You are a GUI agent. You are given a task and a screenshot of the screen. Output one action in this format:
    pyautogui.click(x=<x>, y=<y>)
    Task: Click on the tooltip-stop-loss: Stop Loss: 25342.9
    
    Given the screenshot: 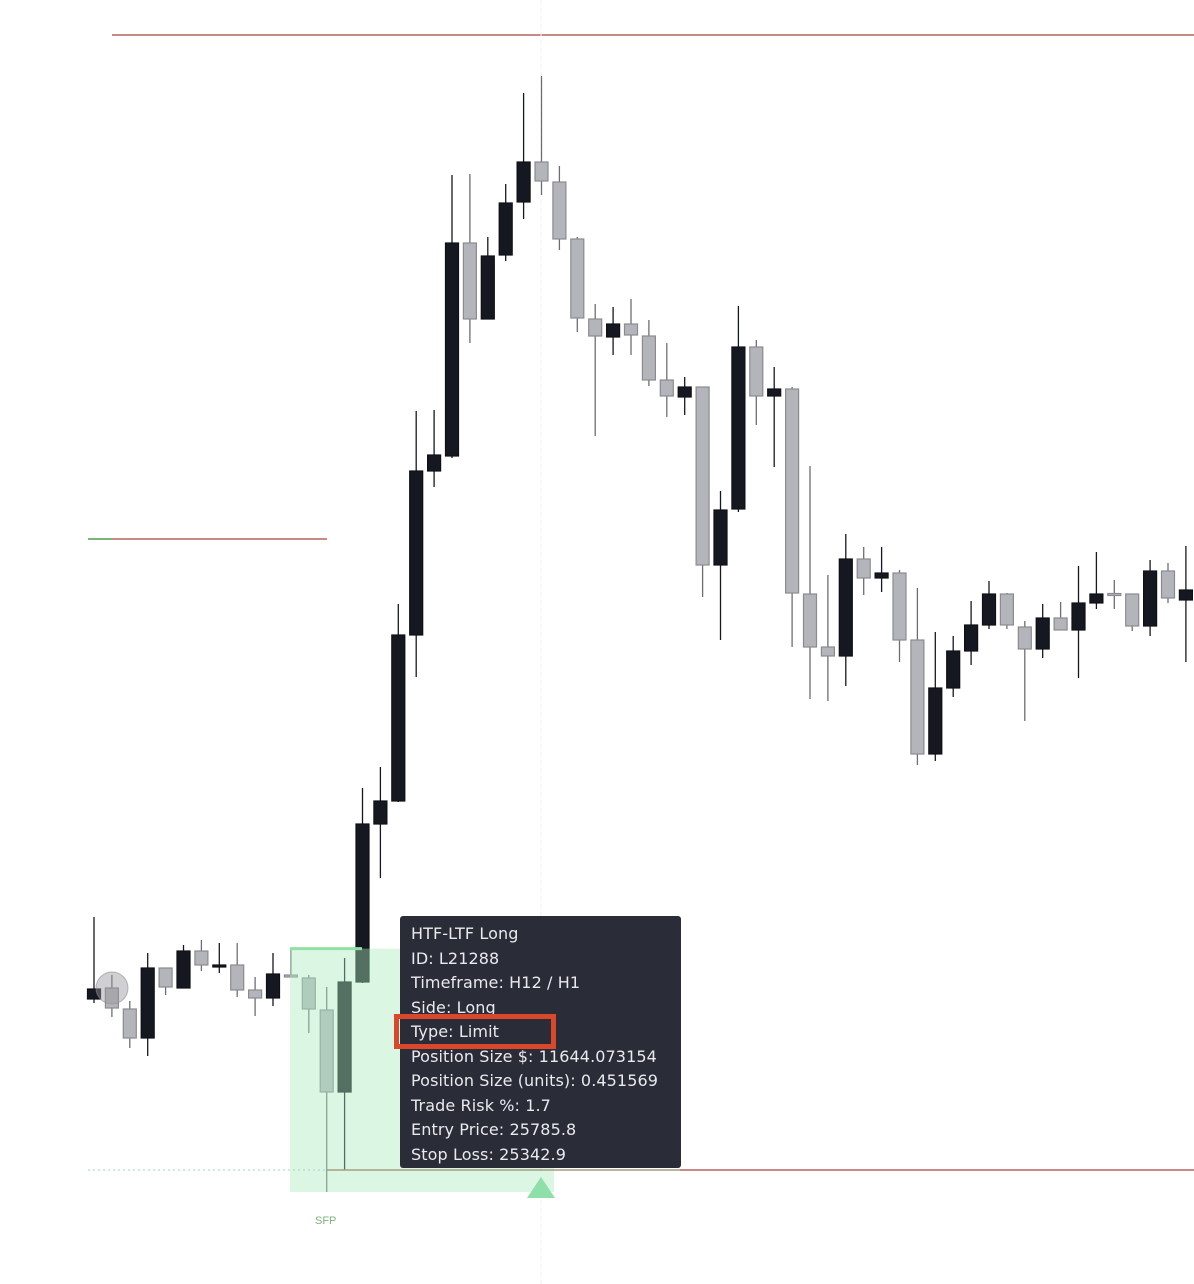 What is the action you would take?
    pyautogui.click(x=488, y=1154)
    